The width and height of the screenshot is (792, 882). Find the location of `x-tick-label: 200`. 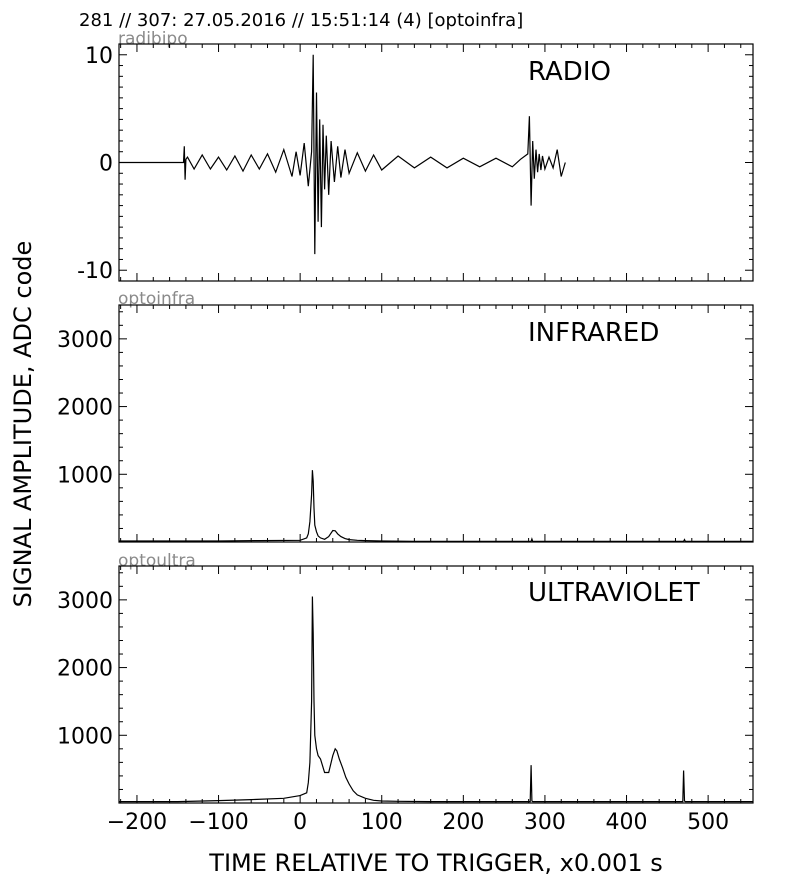

x-tick-label: 200 is located at coordinates (463, 822).